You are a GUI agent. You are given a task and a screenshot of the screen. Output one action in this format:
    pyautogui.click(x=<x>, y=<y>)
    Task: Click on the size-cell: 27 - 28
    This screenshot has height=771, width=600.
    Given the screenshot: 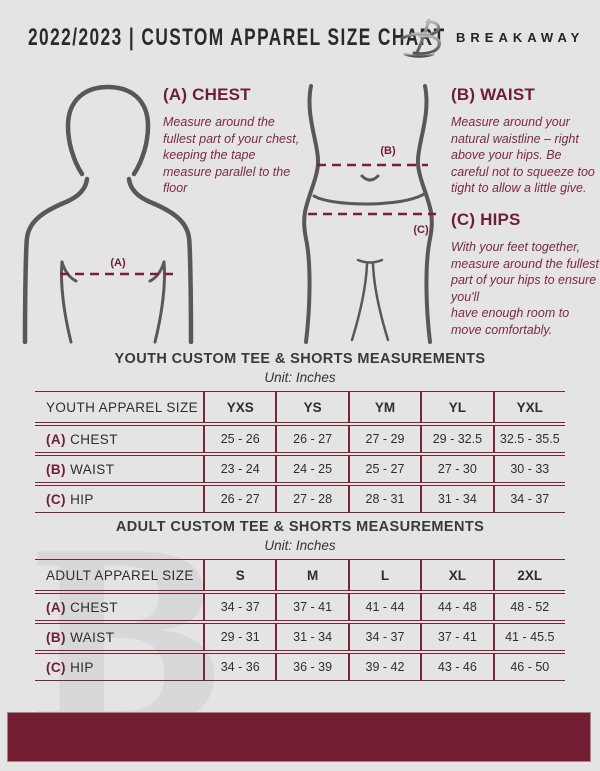 What is the action you would take?
    pyautogui.click(x=311, y=499)
    